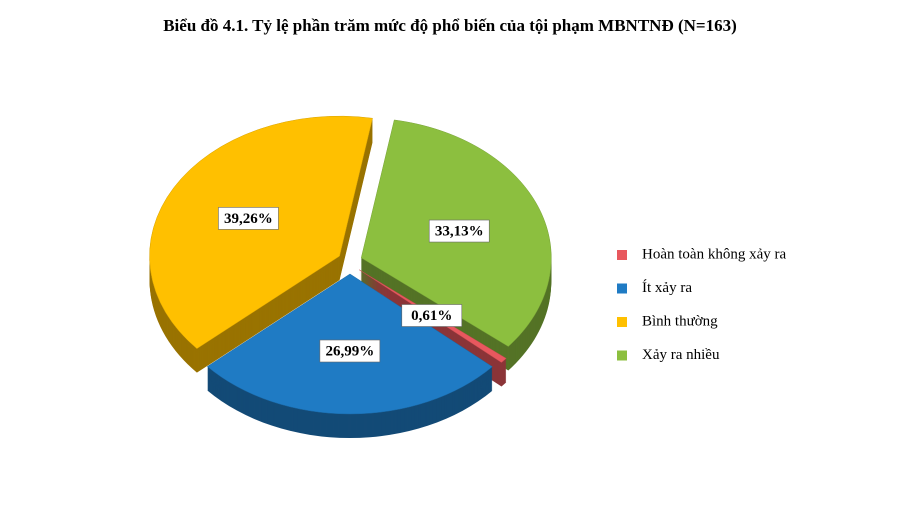 The image size is (900, 506). I want to click on data-label: 0,61%, so click(431, 316).